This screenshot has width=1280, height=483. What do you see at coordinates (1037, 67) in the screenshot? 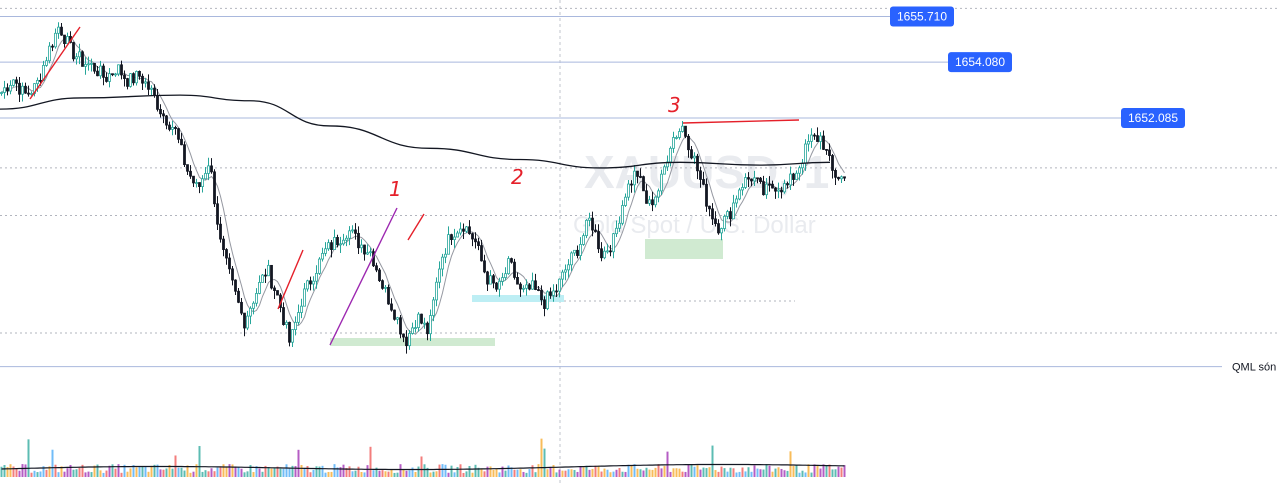
I see `price-tags: 1655.710 1654.080 1652.085` at bounding box center [1037, 67].